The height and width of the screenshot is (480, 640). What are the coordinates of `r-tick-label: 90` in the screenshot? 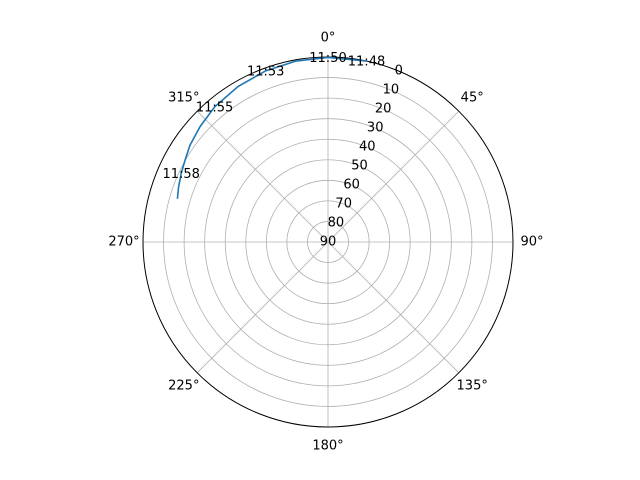 It's located at (328, 242).